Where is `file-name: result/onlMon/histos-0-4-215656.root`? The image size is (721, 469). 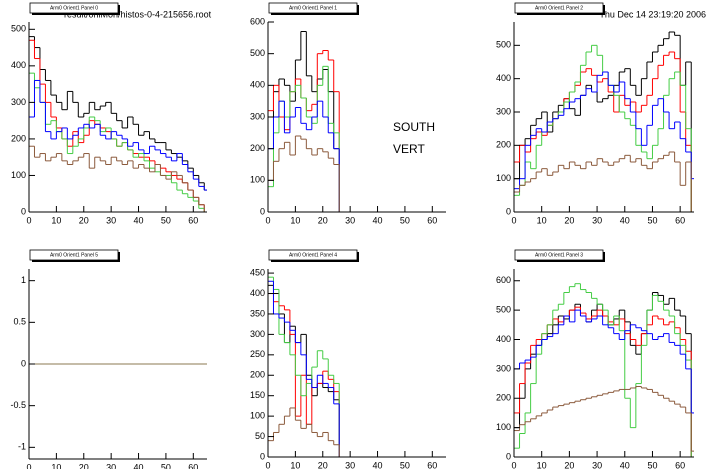 file-name: result/onlMon/histos-0-4-215656.root is located at coordinates (138, 14).